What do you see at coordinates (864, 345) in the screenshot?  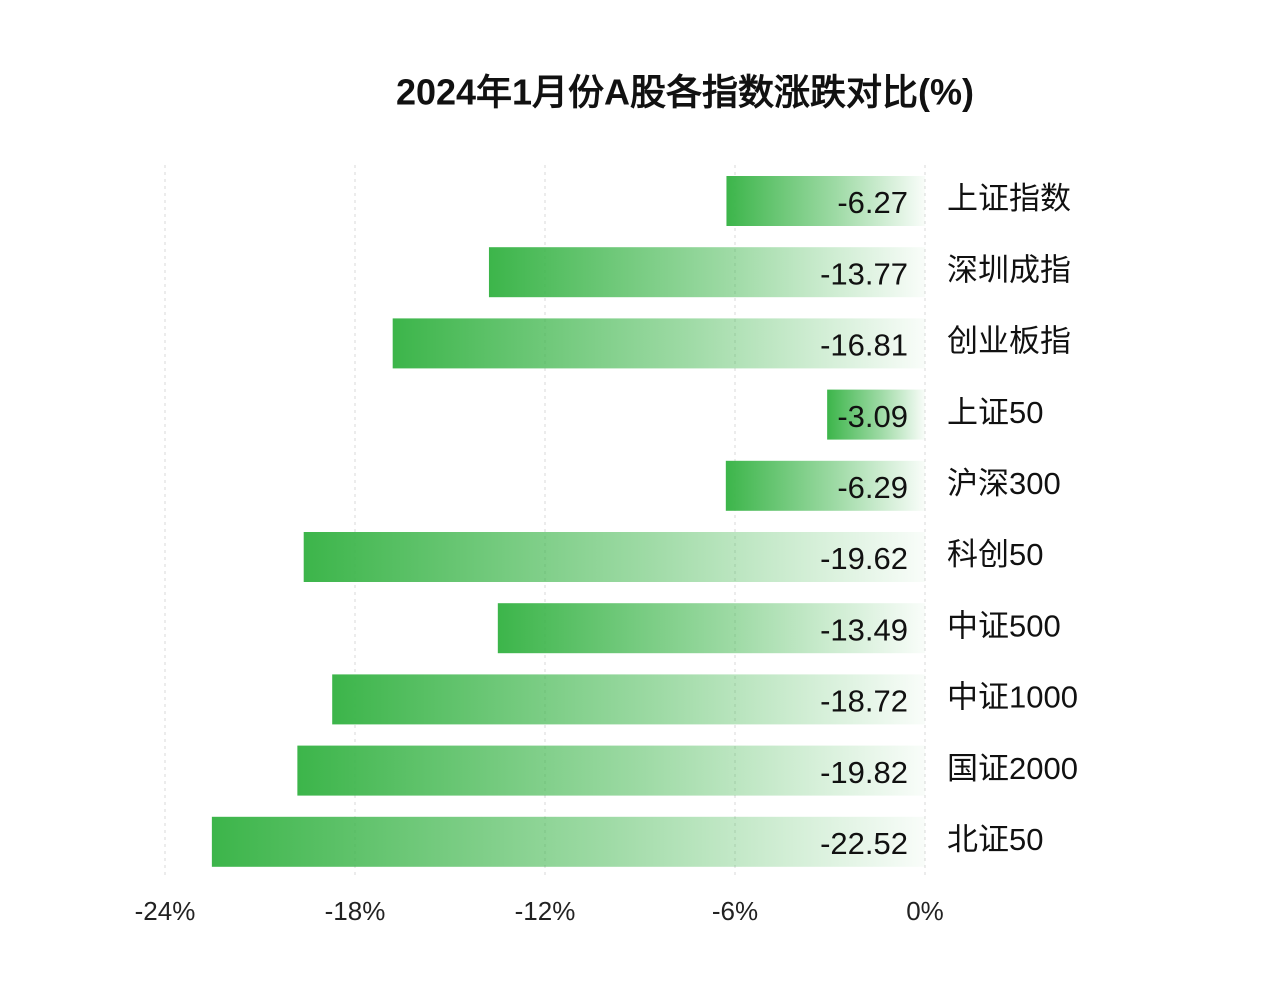 I see `value-label: -16.81` at bounding box center [864, 345].